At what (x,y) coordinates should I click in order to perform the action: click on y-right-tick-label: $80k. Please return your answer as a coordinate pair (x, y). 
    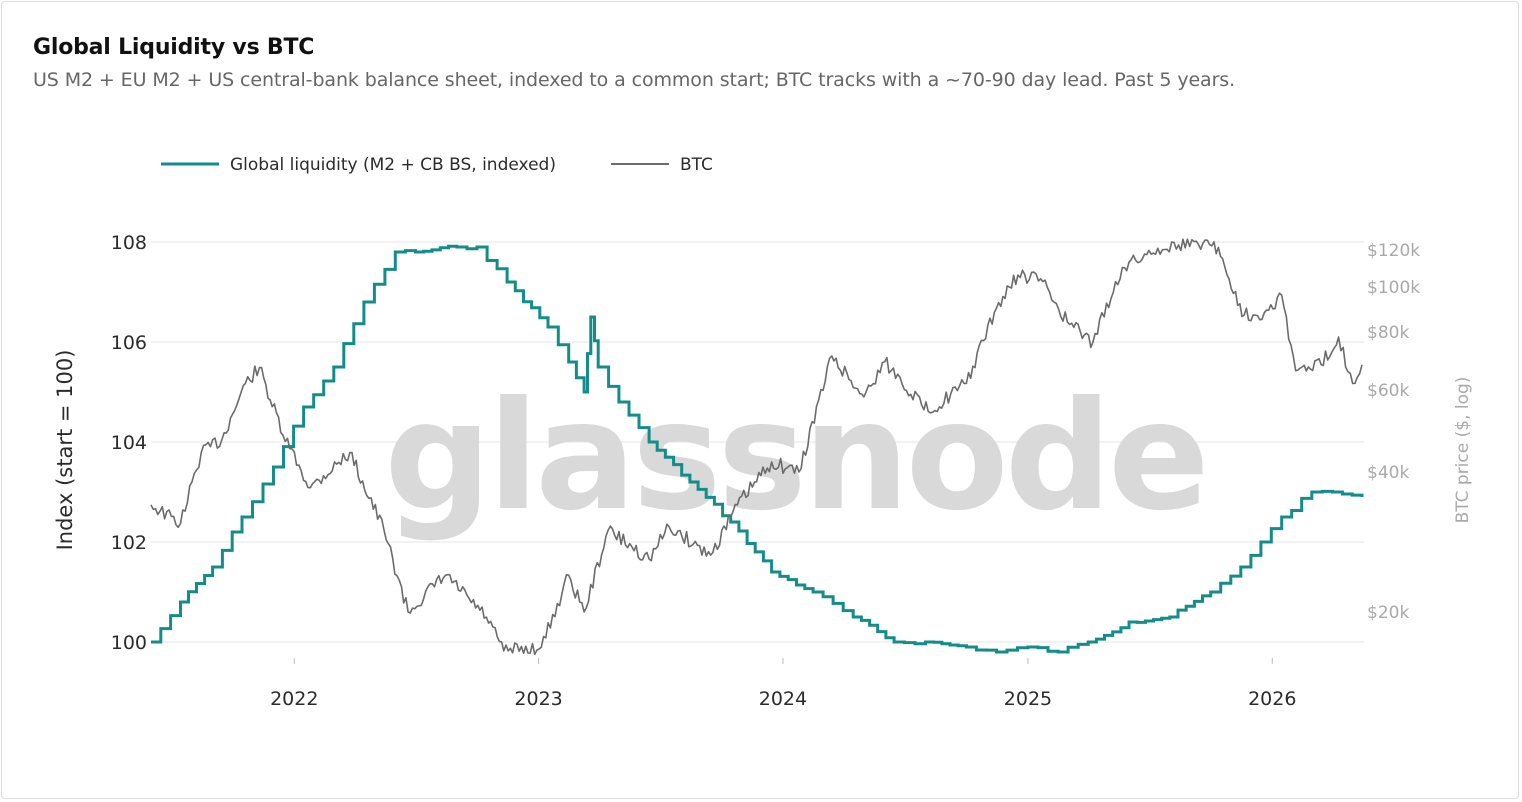
    Looking at the image, I should click on (1388, 333).